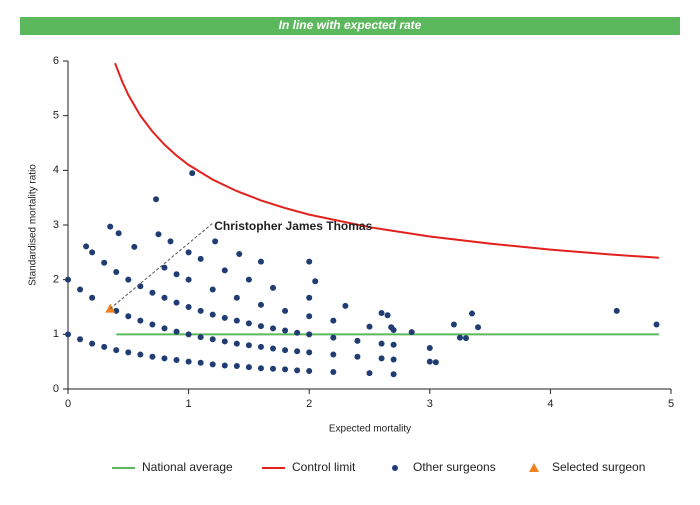  What do you see at coordinates (56, 116) in the screenshot?
I see `y-tick-label: 5` at bounding box center [56, 116].